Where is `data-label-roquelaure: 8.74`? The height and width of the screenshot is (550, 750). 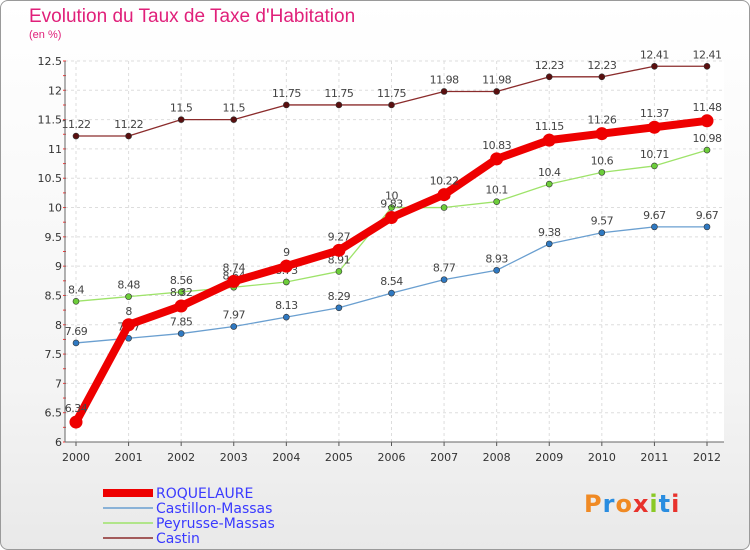
data-label-roquelaure: 8.74 is located at coordinates (234, 267).